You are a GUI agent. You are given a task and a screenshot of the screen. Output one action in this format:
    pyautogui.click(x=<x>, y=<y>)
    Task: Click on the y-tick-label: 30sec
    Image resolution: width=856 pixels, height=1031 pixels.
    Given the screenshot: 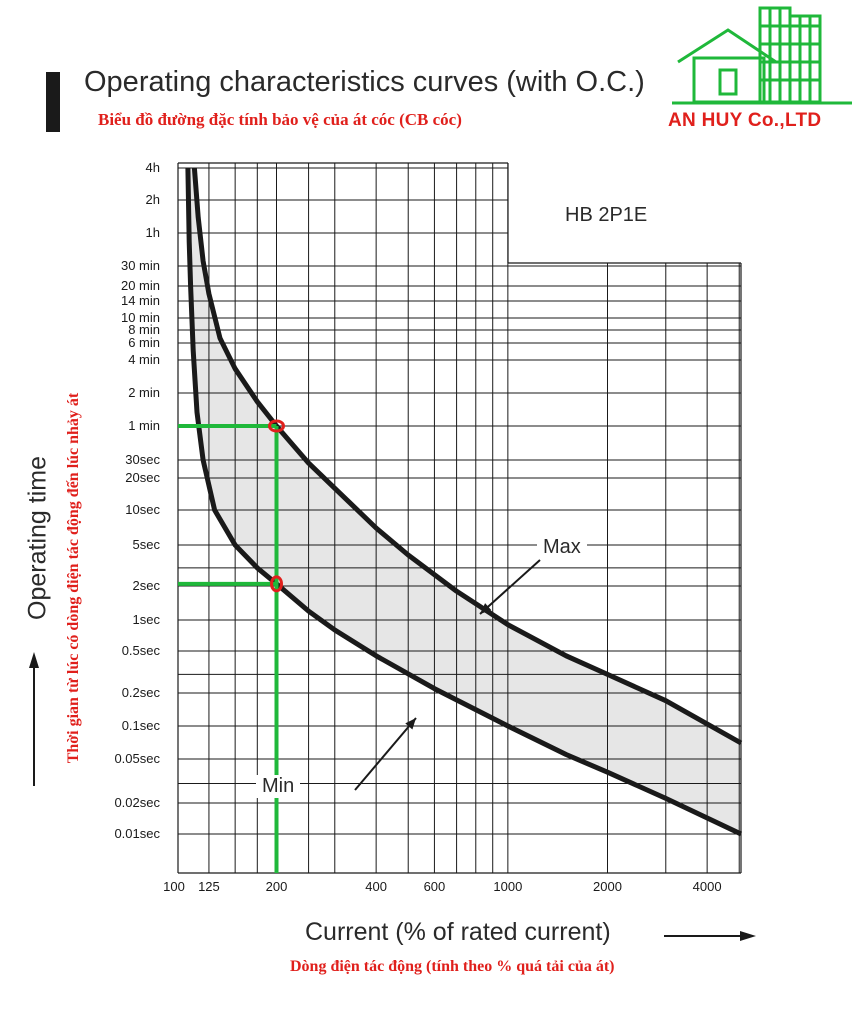 What is the action you would take?
    pyautogui.click(x=142, y=459)
    